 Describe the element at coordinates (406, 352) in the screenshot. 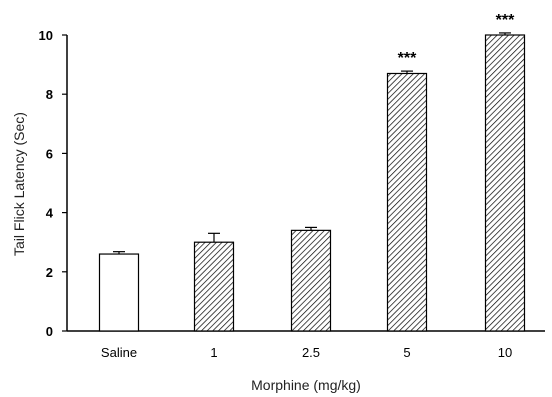

I see `x-tick-label: 5` at that location.